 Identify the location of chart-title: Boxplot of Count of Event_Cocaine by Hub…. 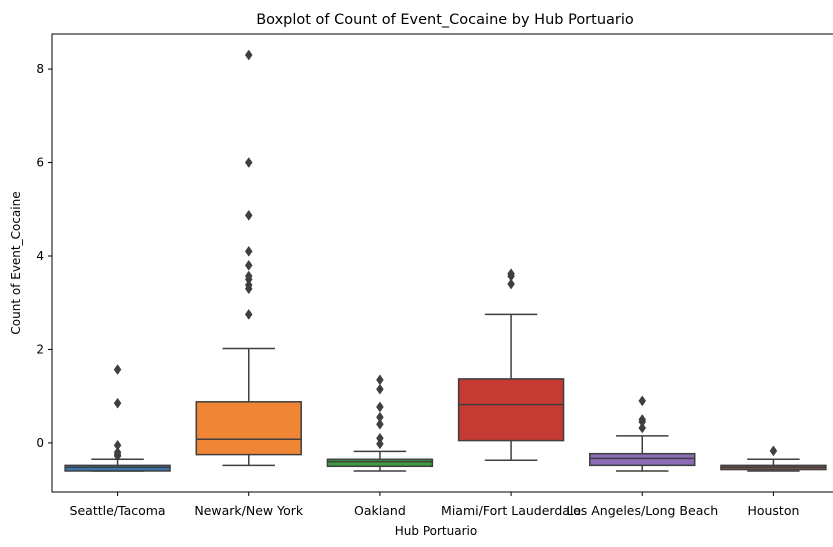
(445, 20).